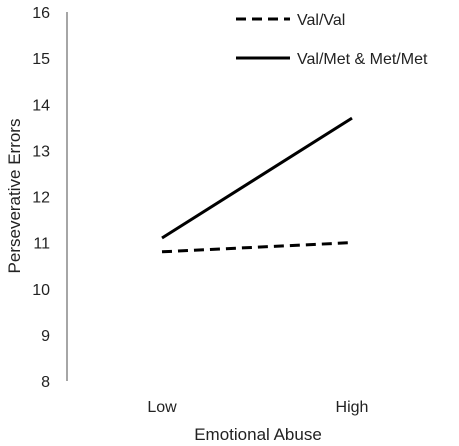 This screenshot has width=459, height=446. What do you see at coordinates (45, 382) in the screenshot?
I see `y-tick-label: 8` at bounding box center [45, 382].